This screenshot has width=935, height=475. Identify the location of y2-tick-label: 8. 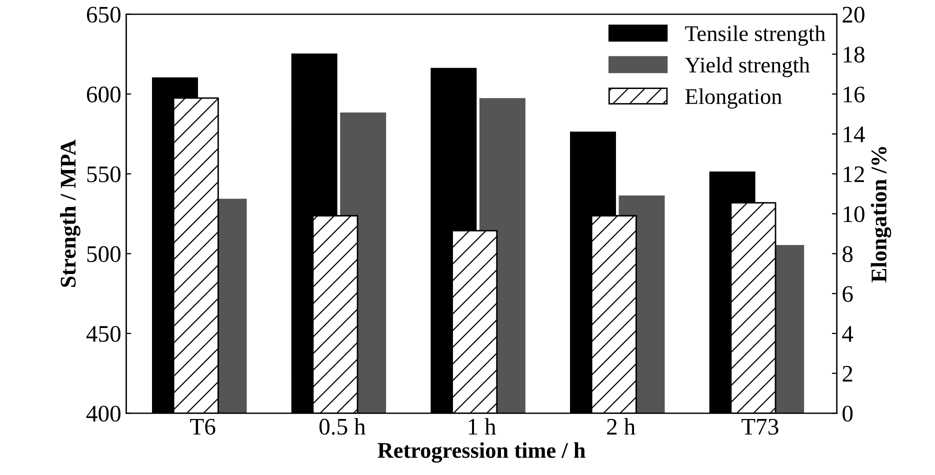
(847, 254).